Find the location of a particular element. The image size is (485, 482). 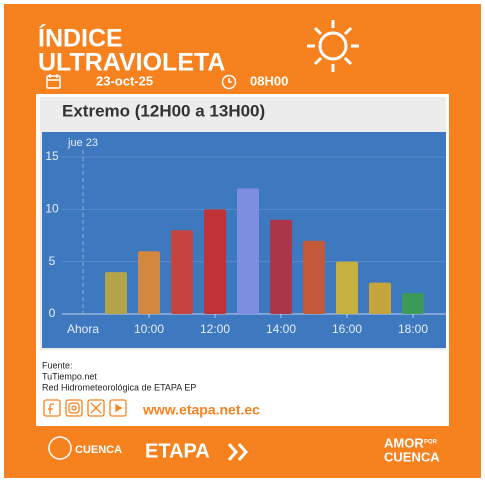

day-label: jue 23 is located at coordinates (82, 143).